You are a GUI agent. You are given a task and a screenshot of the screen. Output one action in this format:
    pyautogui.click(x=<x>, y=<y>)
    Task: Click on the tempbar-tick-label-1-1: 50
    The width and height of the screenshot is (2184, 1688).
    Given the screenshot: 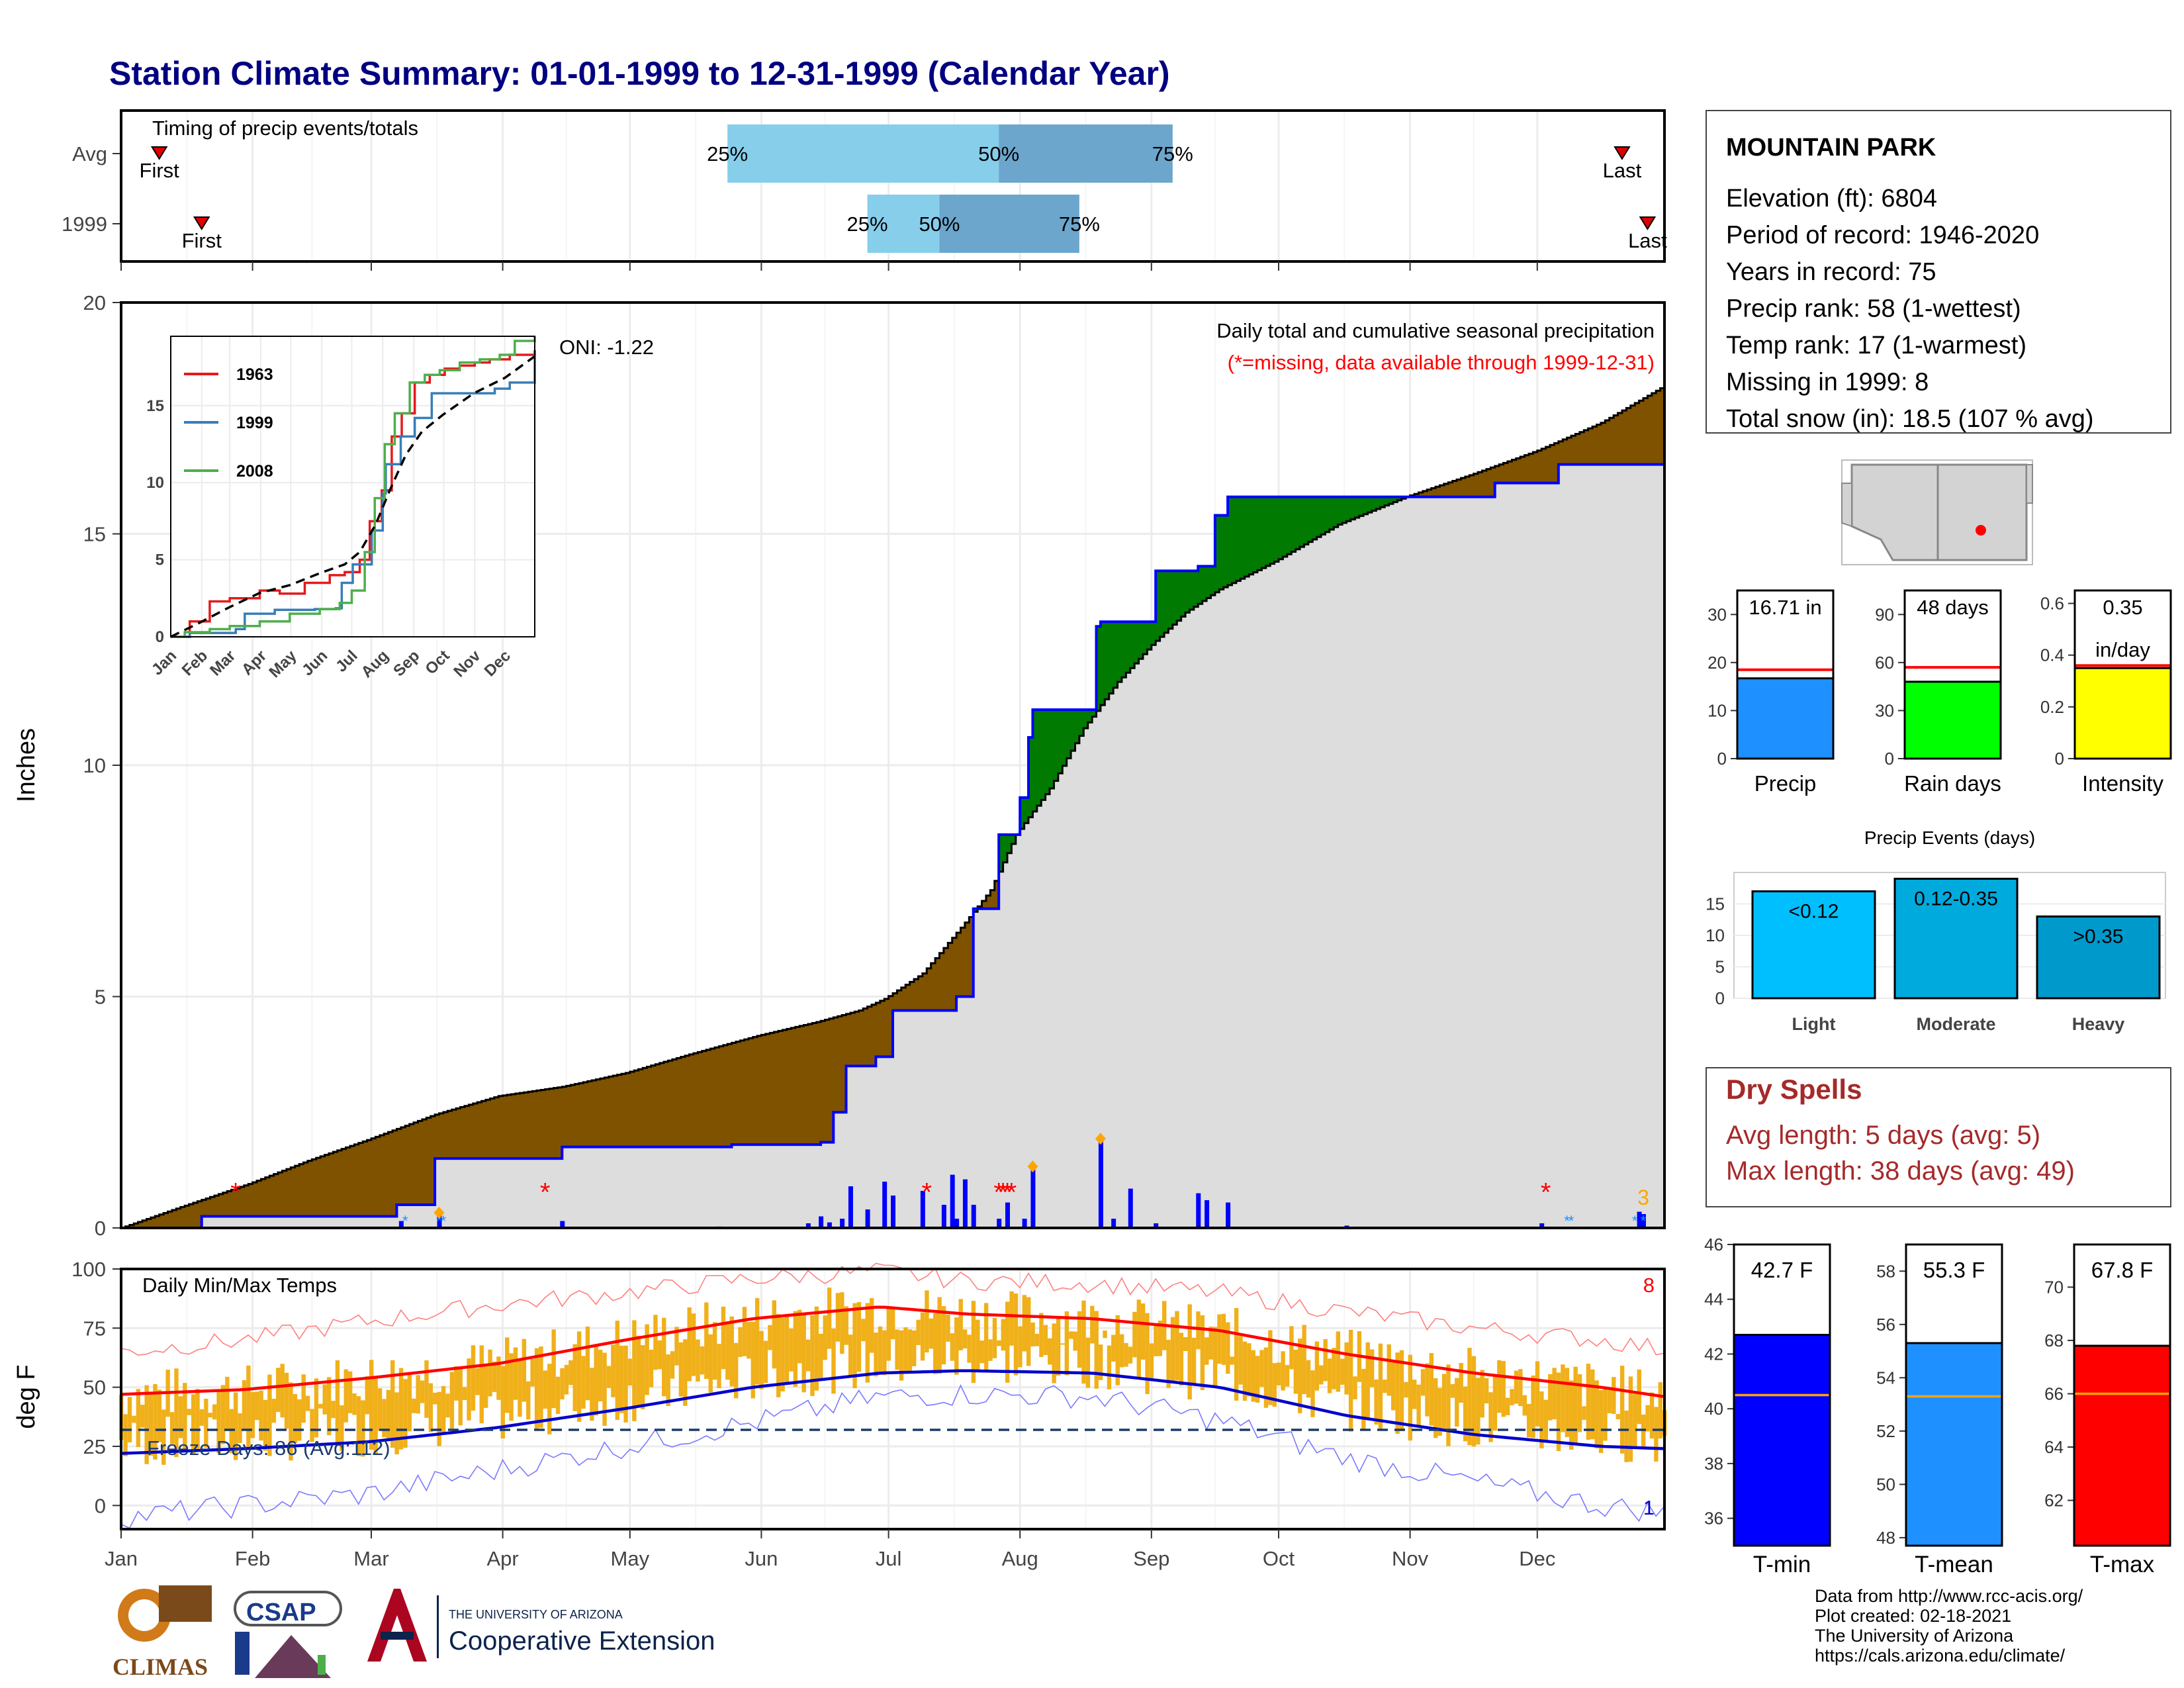 What is the action you would take?
    pyautogui.click(x=1885, y=1484)
    